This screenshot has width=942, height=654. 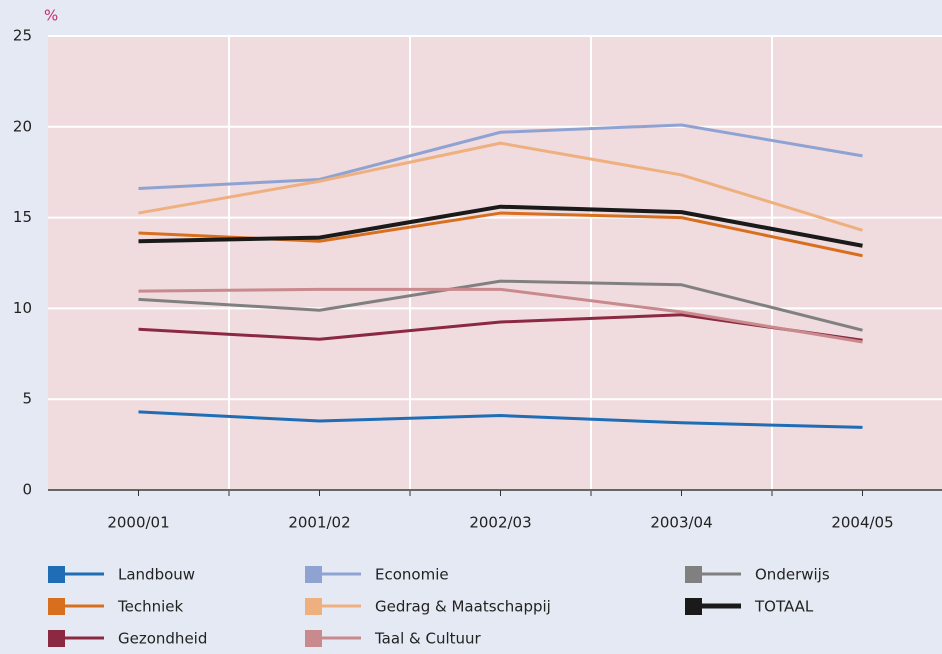 What do you see at coordinates (27, 490) in the screenshot?
I see `y-tick-label: 0` at bounding box center [27, 490].